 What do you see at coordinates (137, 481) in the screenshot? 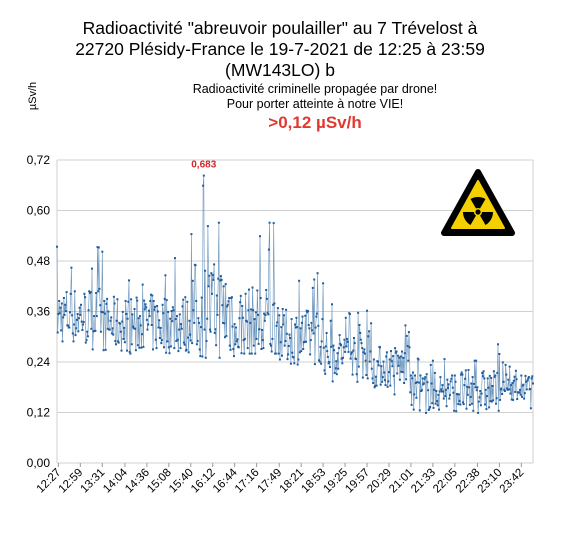
I see `x-tick-label: 14:36` at bounding box center [137, 481].